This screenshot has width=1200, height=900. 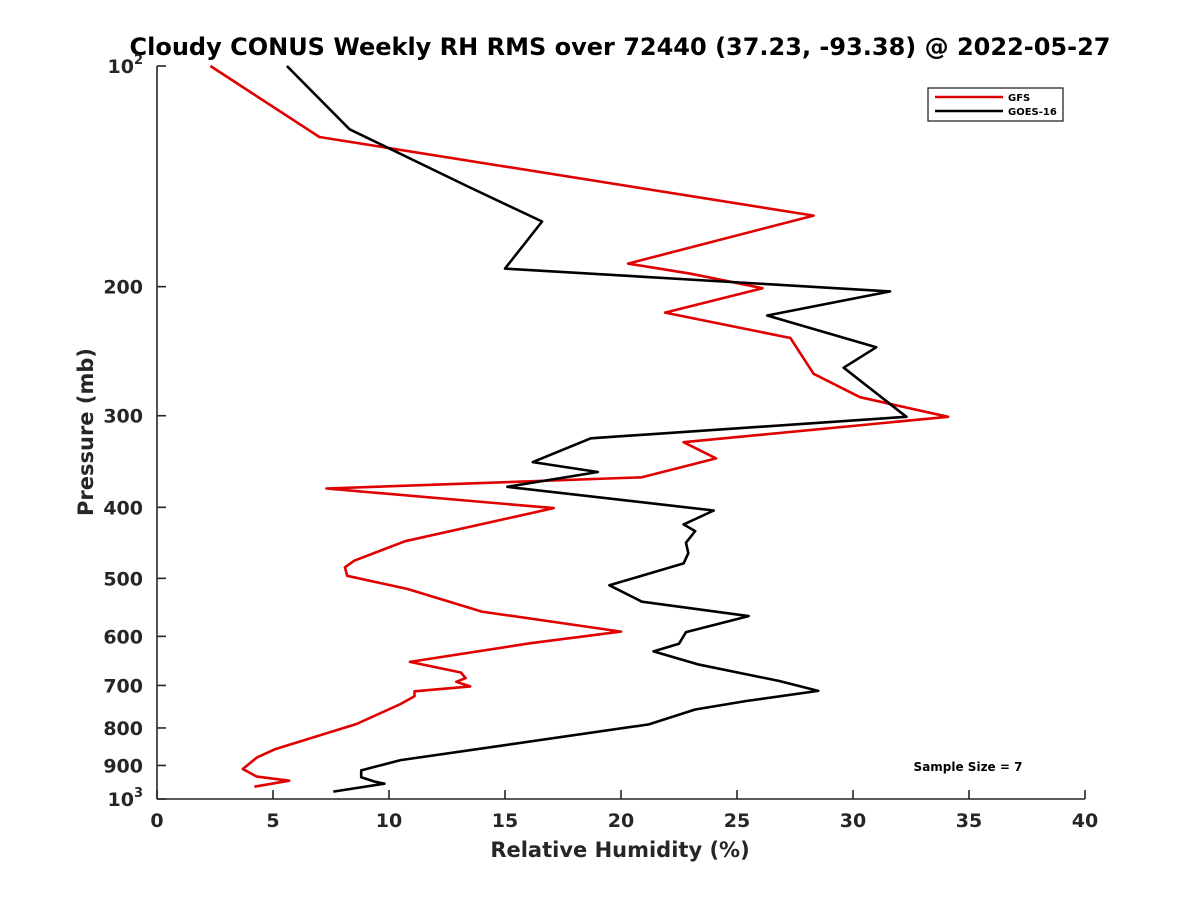 I want to click on x-tick-label: 25, so click(x=737, y=821).